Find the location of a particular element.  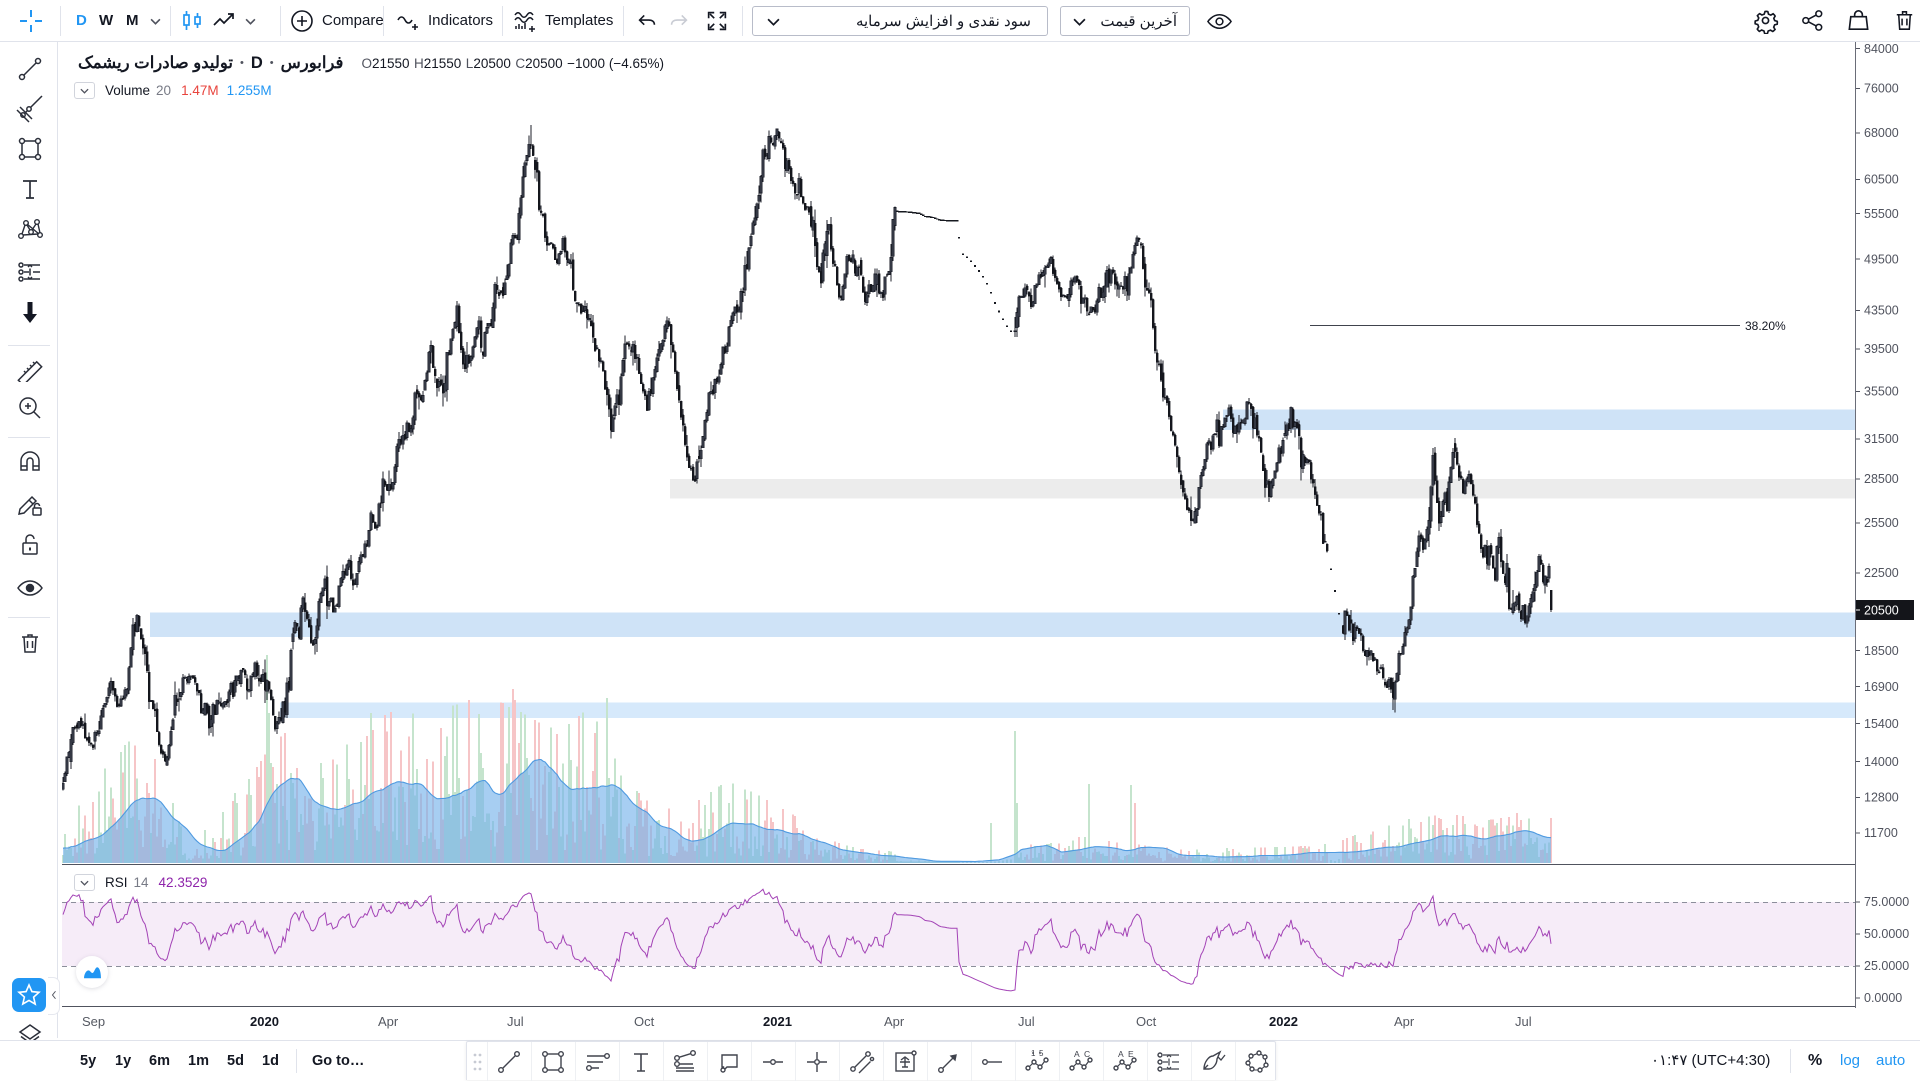

svg-text: 38.20% is located at coordinates (1765, 326).